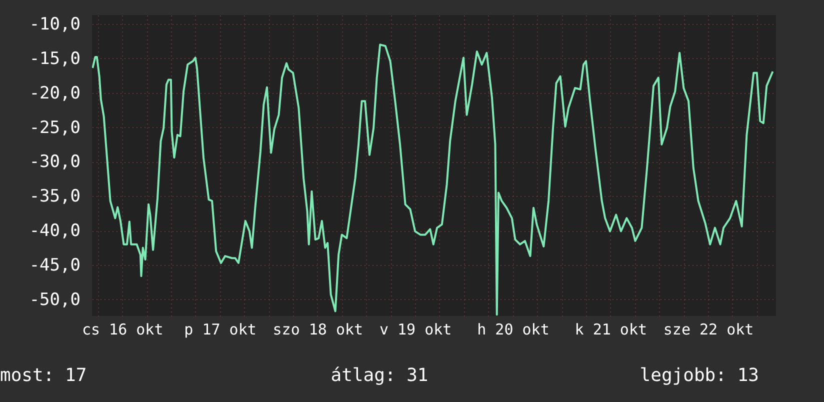 This screenshot has width=824, height=402. Describe the element at coordinates (708, 329) in the screenshot. I see `x-tick-label: sze 22 okt` at that location.